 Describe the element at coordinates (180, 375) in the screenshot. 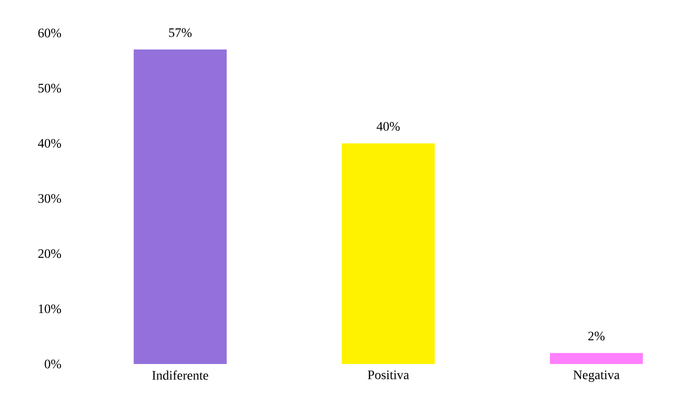

I see `x-tick-label: Indiferente` at that location.